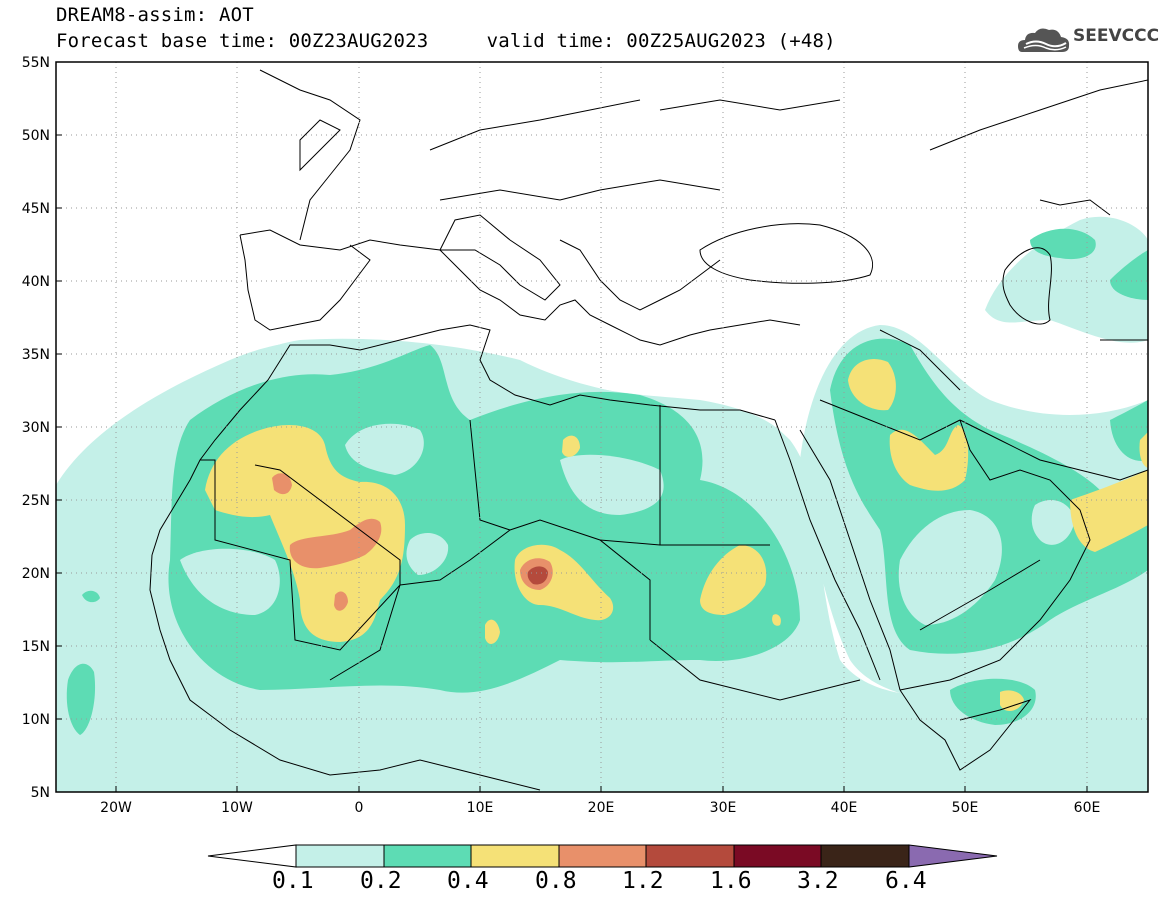  I want to click on lon-tick-label: 20W, so click(116, 808).